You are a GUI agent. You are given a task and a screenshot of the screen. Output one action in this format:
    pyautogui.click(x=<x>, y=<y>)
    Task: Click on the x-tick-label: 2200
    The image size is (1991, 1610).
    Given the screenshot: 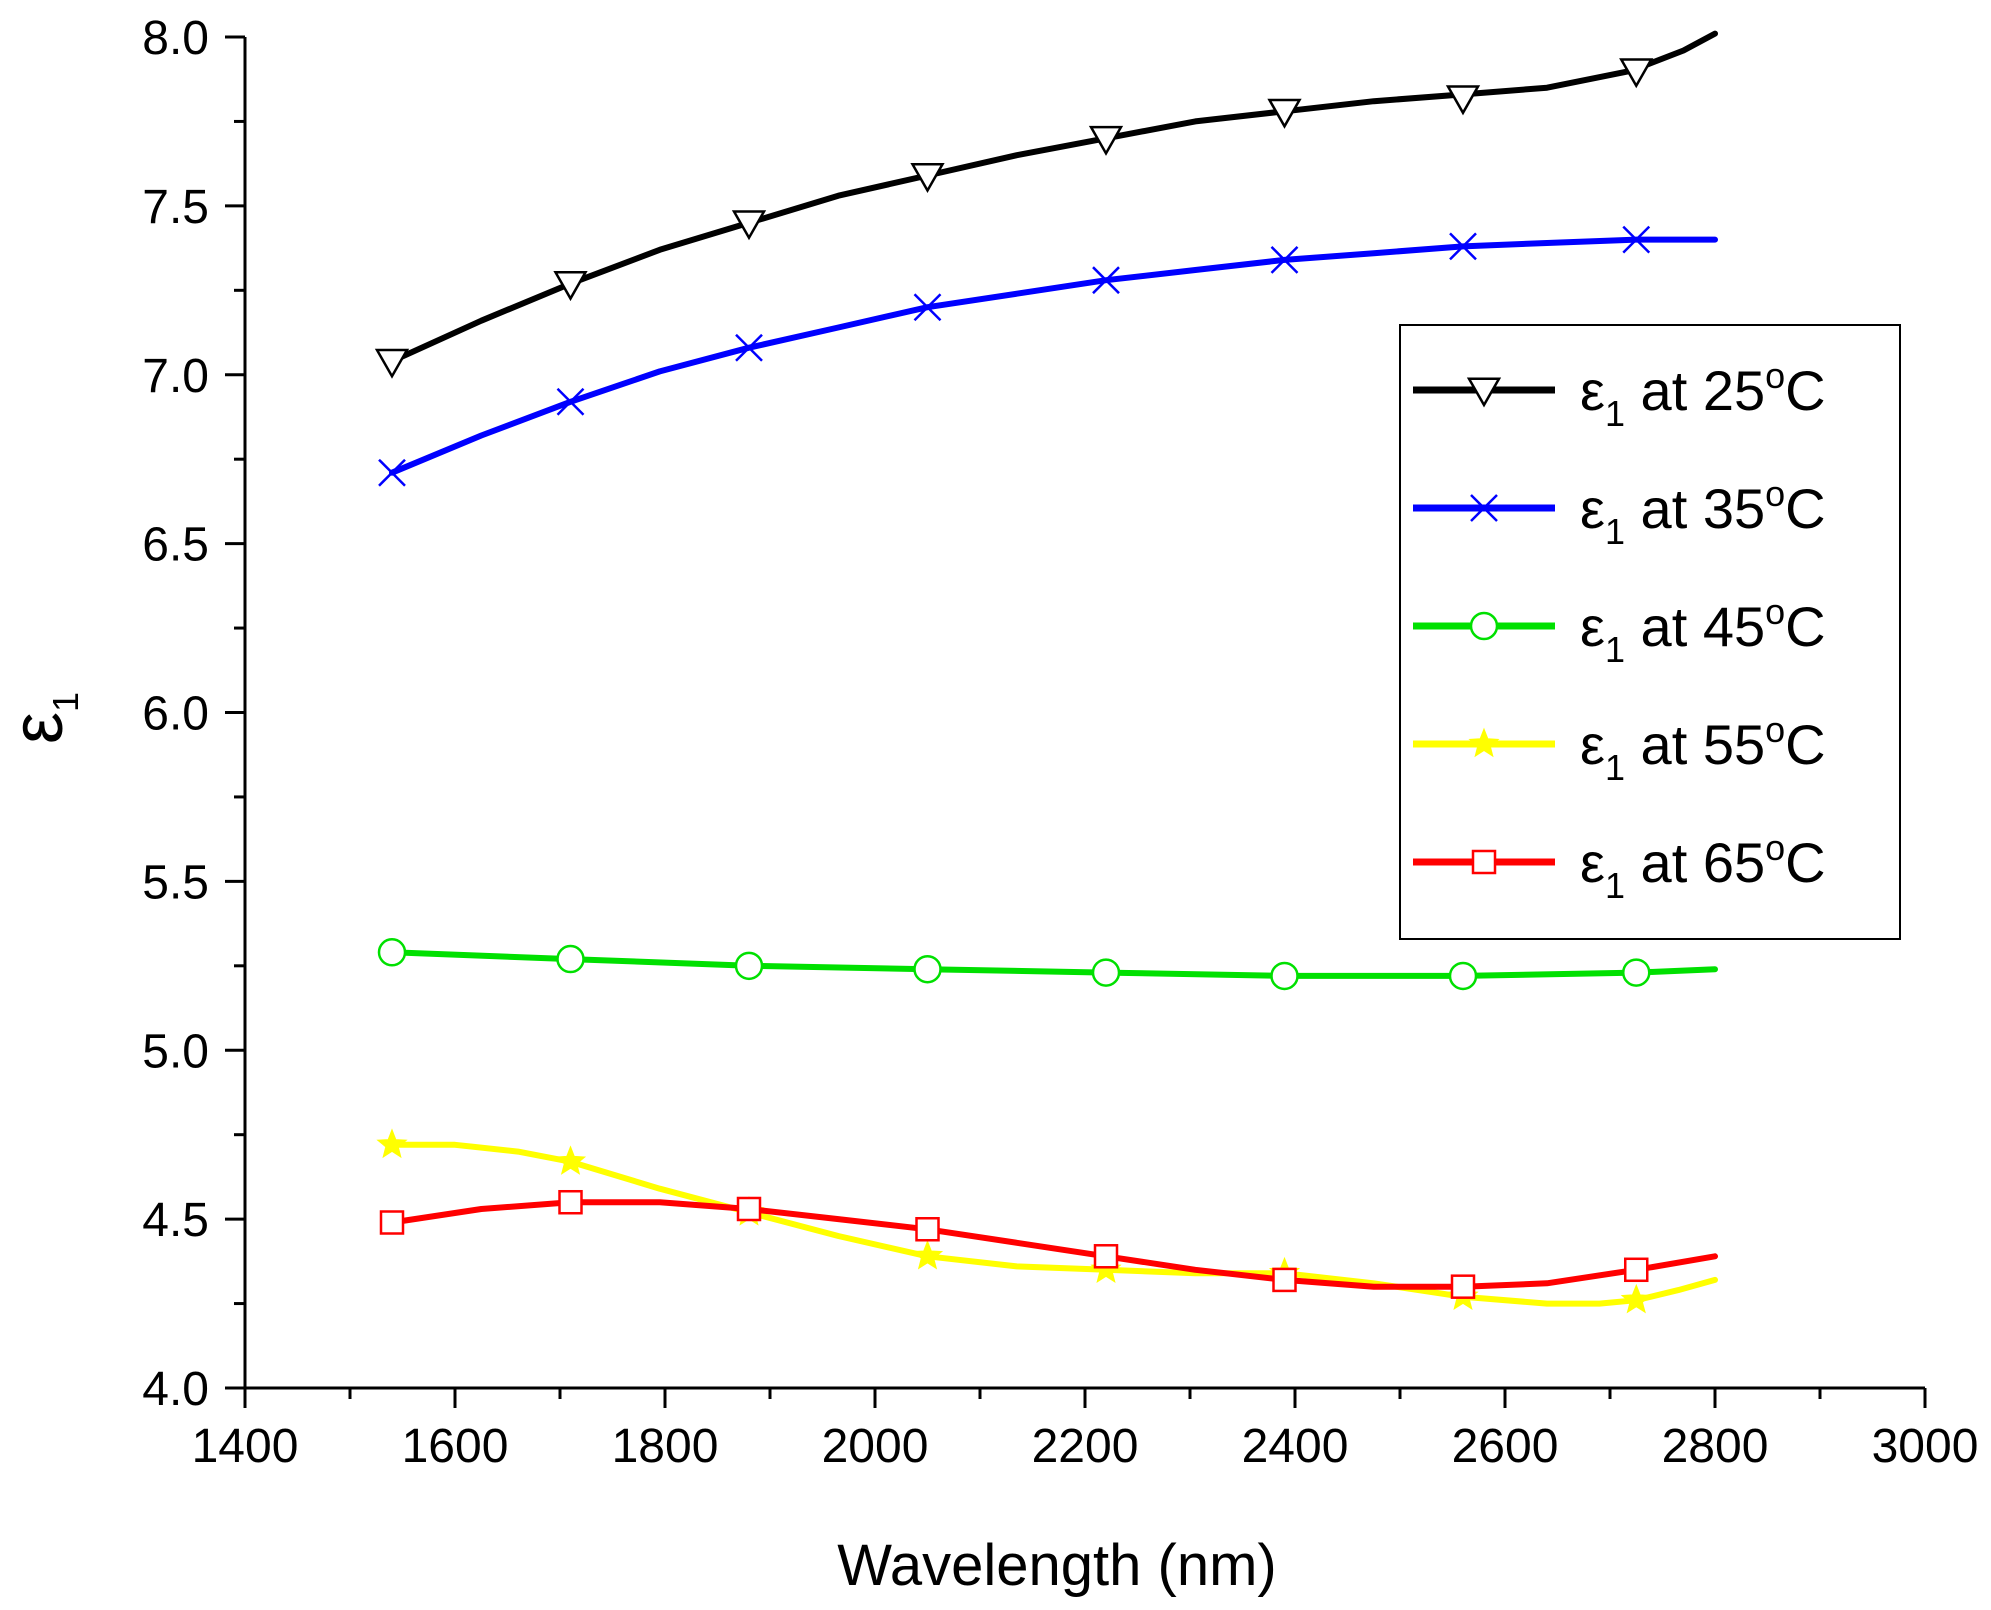 What is the action you would take?
    pyautogui.click(x=1085, y=1446)
    